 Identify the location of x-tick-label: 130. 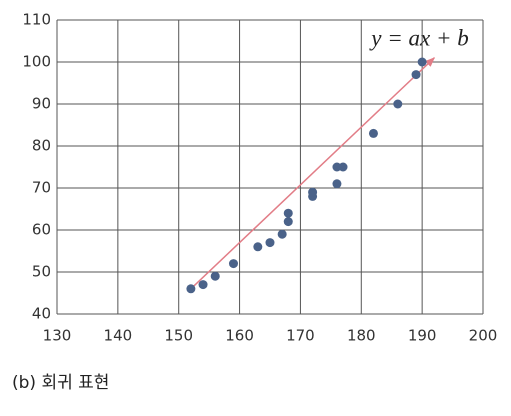
(57, 336).